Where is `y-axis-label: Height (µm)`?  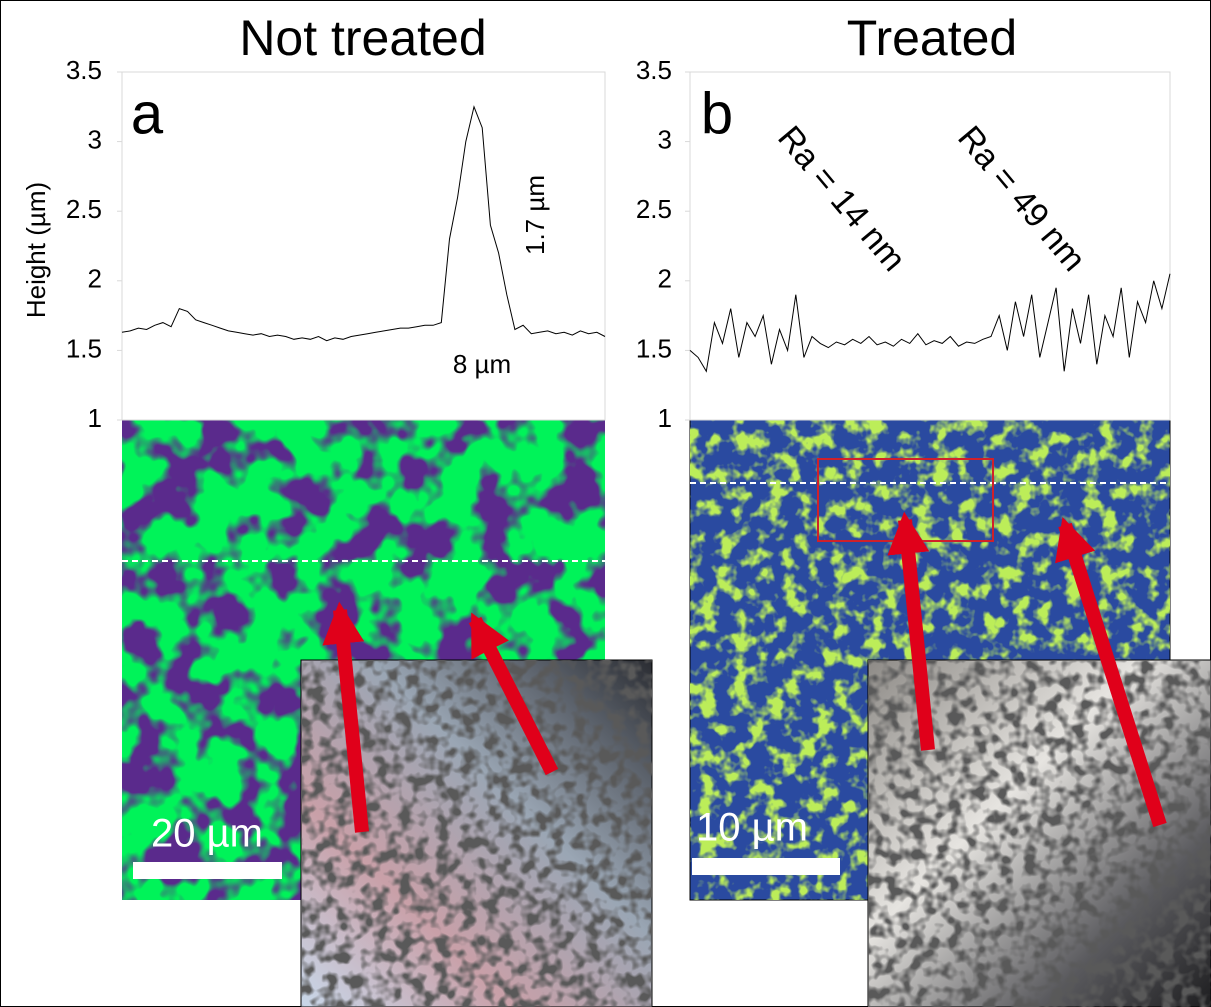
y-axis-label: Height (µm) is located at coordinates (36, 250).